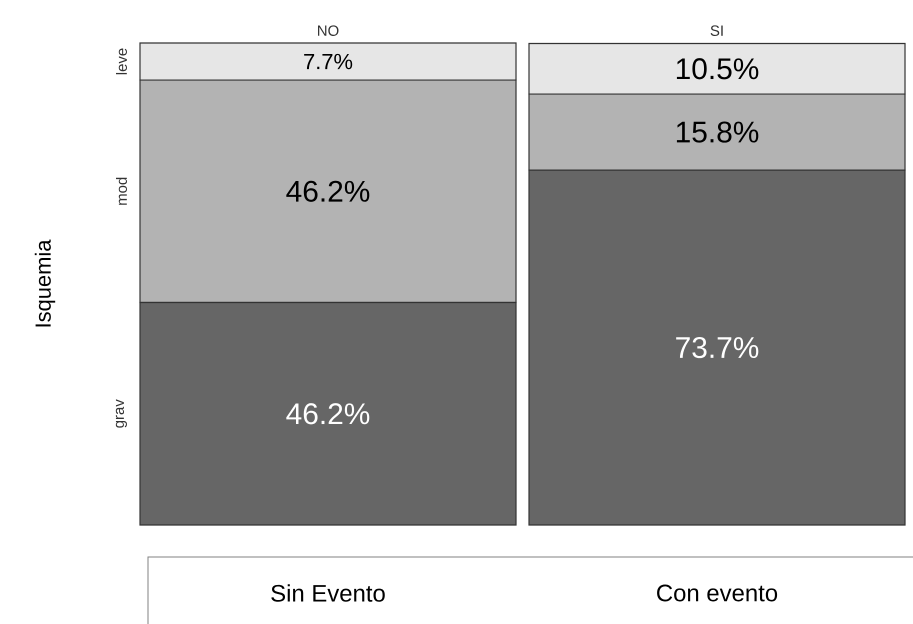  Describe the element at coordinates (717, 593) in the screenshot. I see `text: Con evento` at that location.